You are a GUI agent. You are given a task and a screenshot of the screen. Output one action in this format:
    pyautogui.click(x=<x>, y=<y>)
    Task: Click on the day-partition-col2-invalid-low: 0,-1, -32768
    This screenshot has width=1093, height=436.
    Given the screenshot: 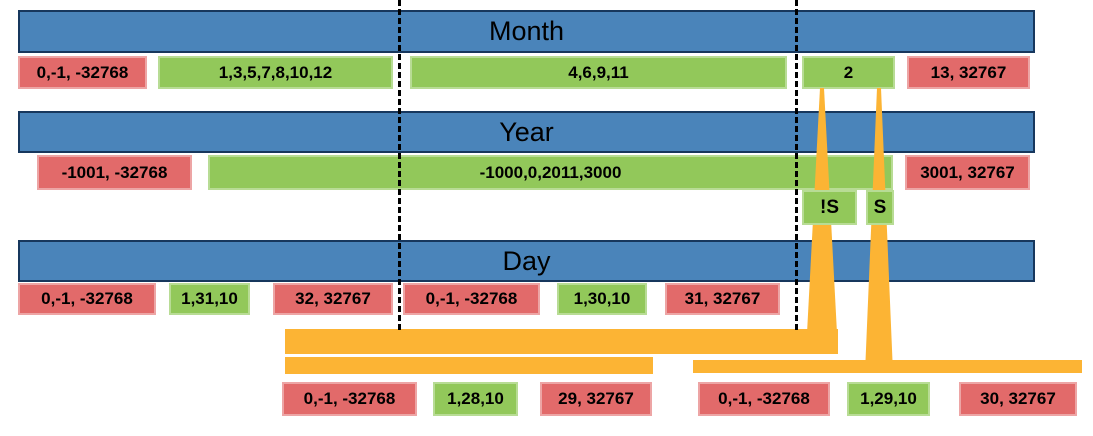 What is the action you would take?
    pyautogui.click(x=471, y=299)
    